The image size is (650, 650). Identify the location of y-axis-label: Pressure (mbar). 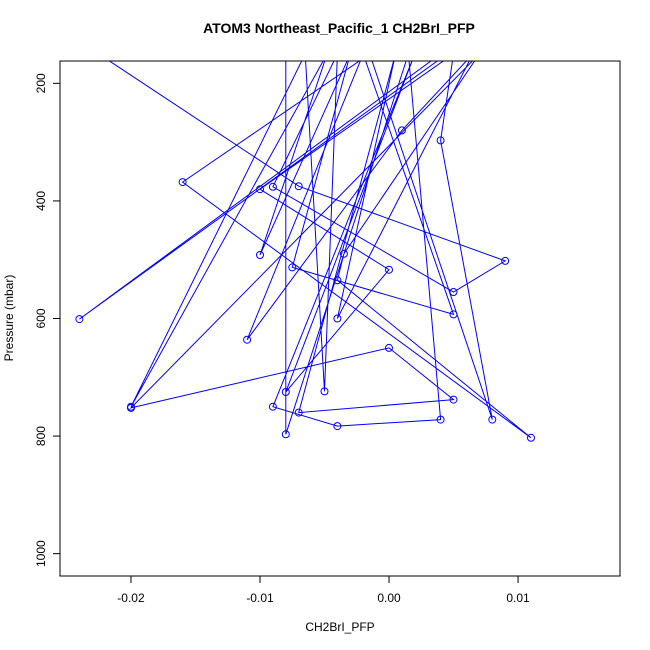
(9, 318).